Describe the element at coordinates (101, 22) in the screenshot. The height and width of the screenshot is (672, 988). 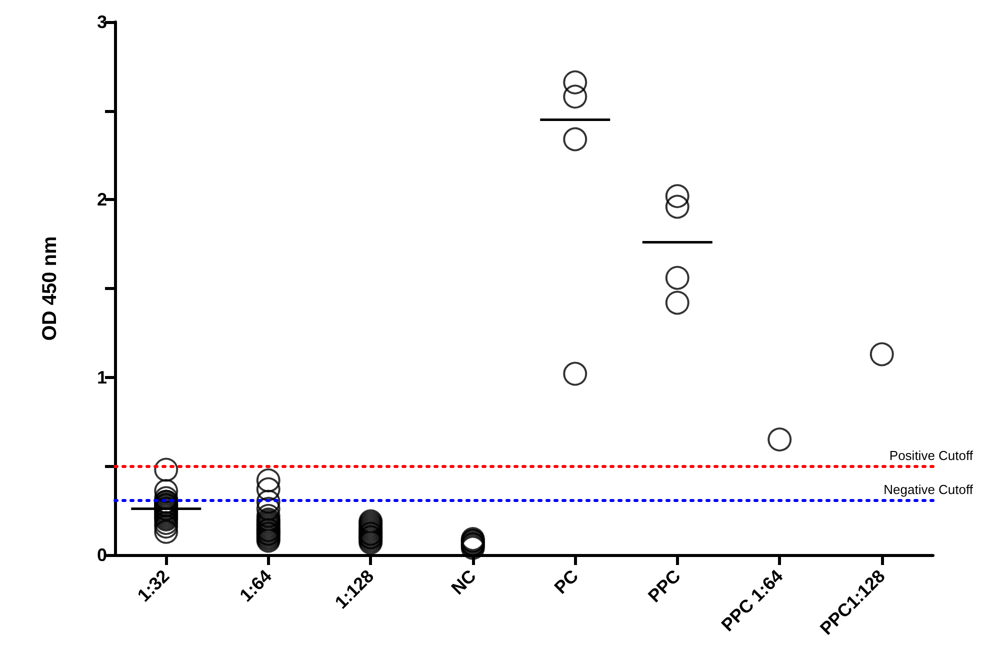
I see `y-tick-label: 3` at that location.